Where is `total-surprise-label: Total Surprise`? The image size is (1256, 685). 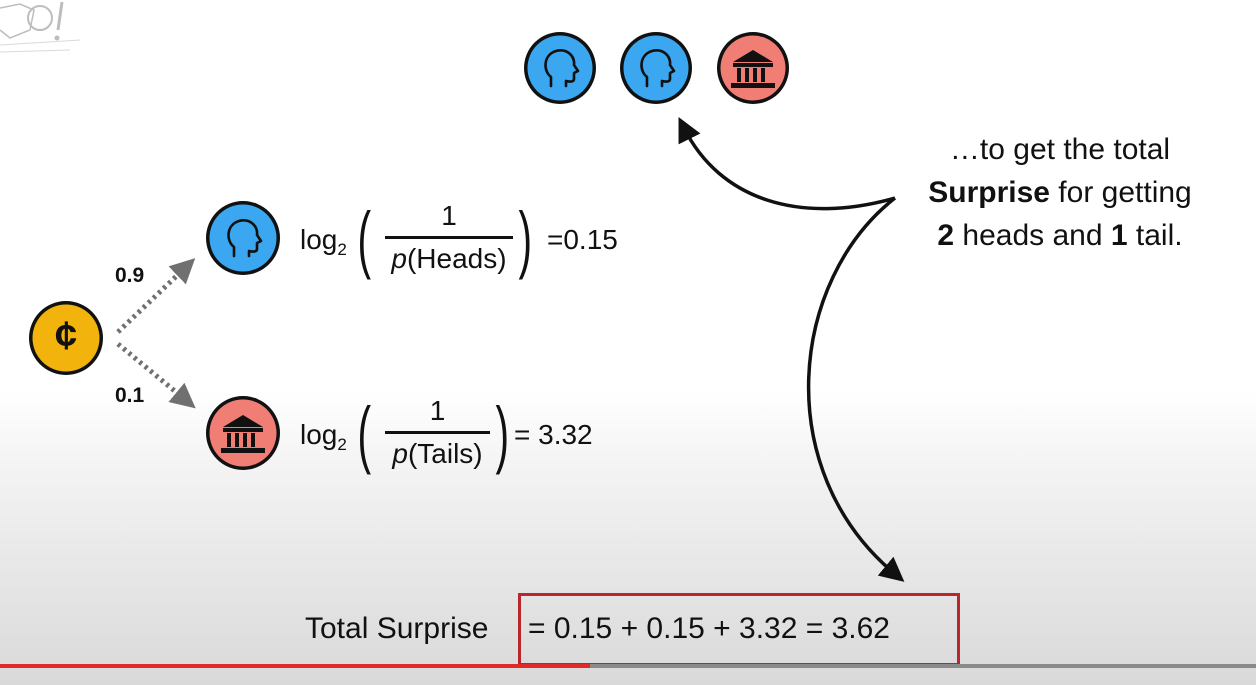 total-surprise-label: Total Surprise is located at coordinates (397, 628).